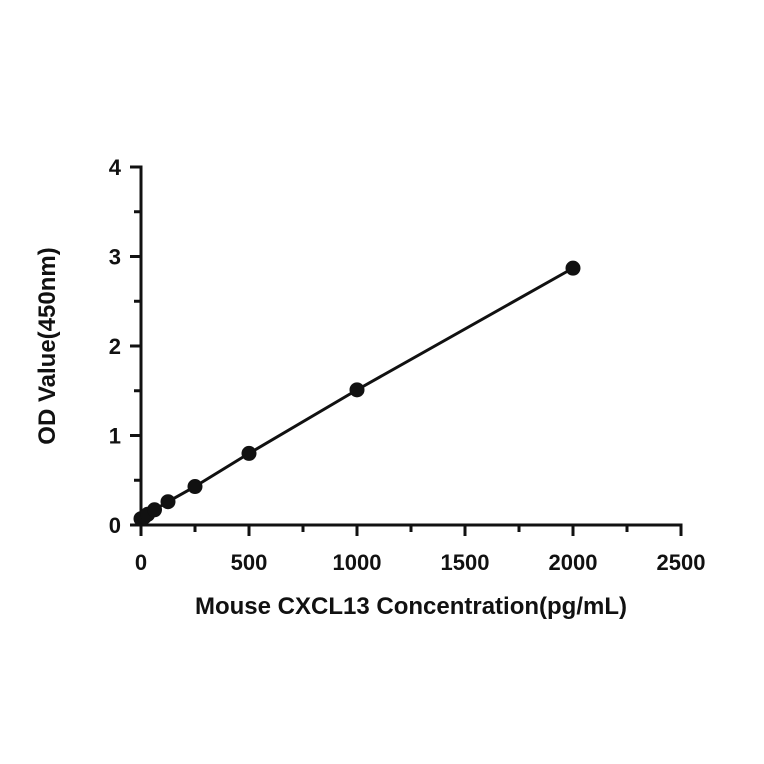 The width and height of the screenshot is (764, 764). I want to click on y-tick-label: 4, so click(115, 167).